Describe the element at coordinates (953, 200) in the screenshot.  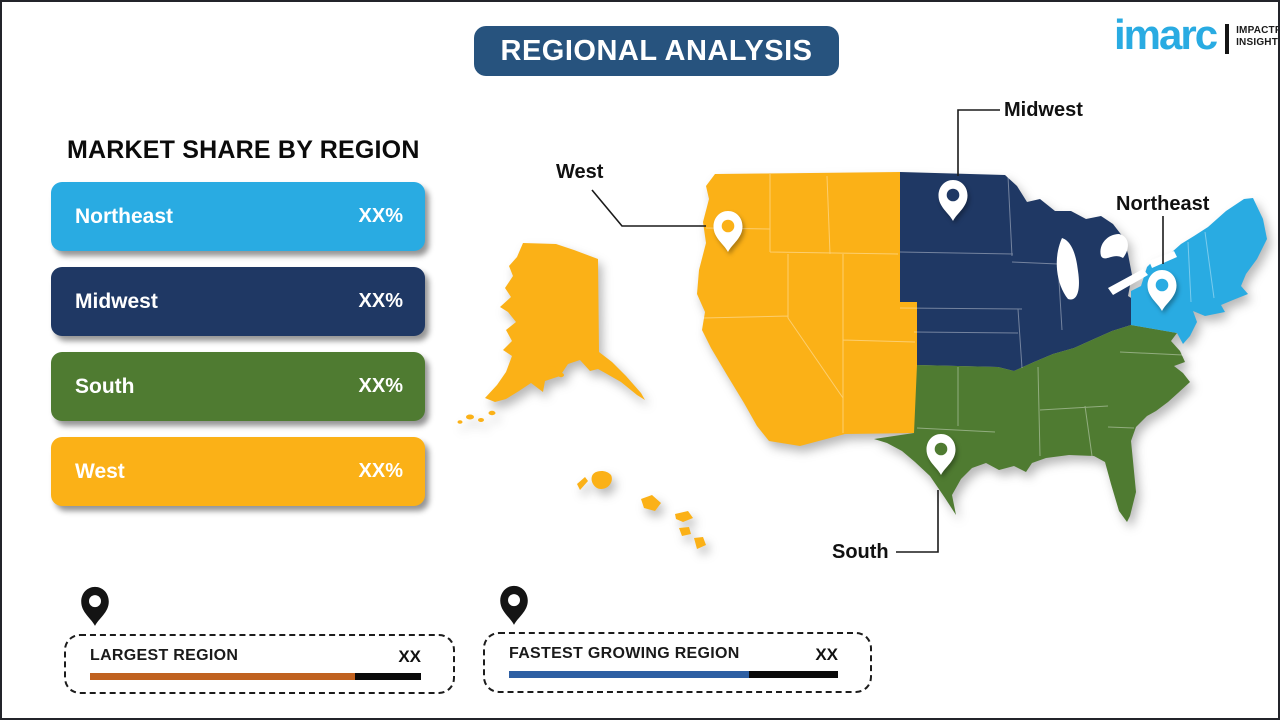
I see `map-pin-midwest-icon` at that location.